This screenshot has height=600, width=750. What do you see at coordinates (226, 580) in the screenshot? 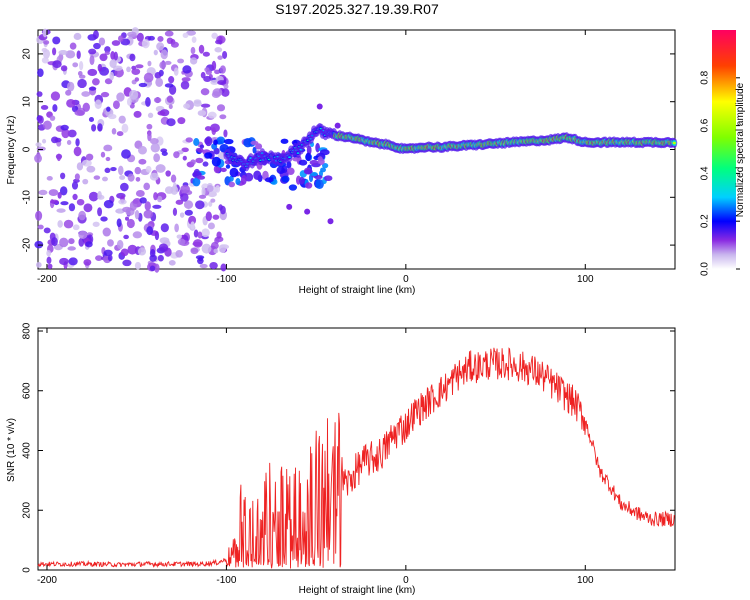
I see `snr-x-tick-label: -100` at bounding box center [226, 580].